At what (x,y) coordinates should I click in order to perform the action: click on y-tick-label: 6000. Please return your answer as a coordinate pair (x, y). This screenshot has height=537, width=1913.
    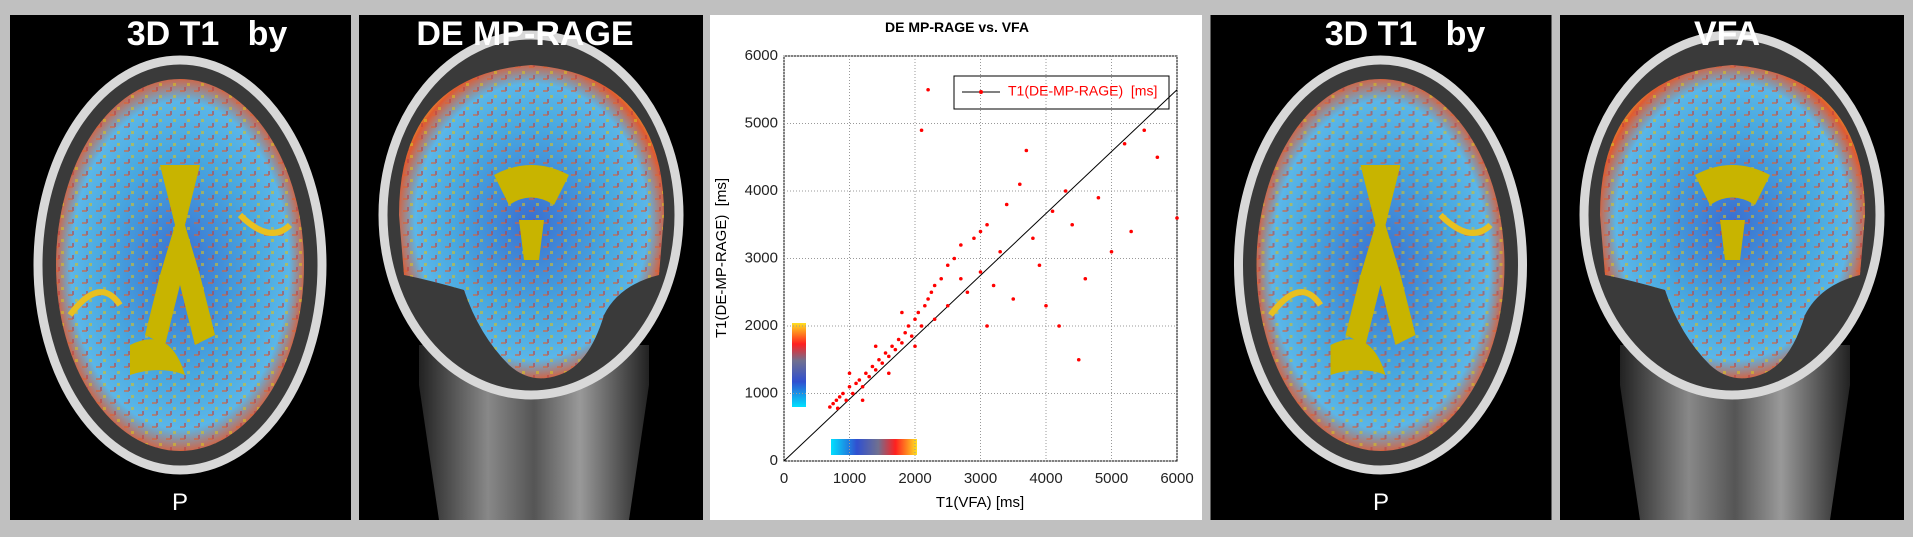
    Looking at the image, I should click on (761, 55).